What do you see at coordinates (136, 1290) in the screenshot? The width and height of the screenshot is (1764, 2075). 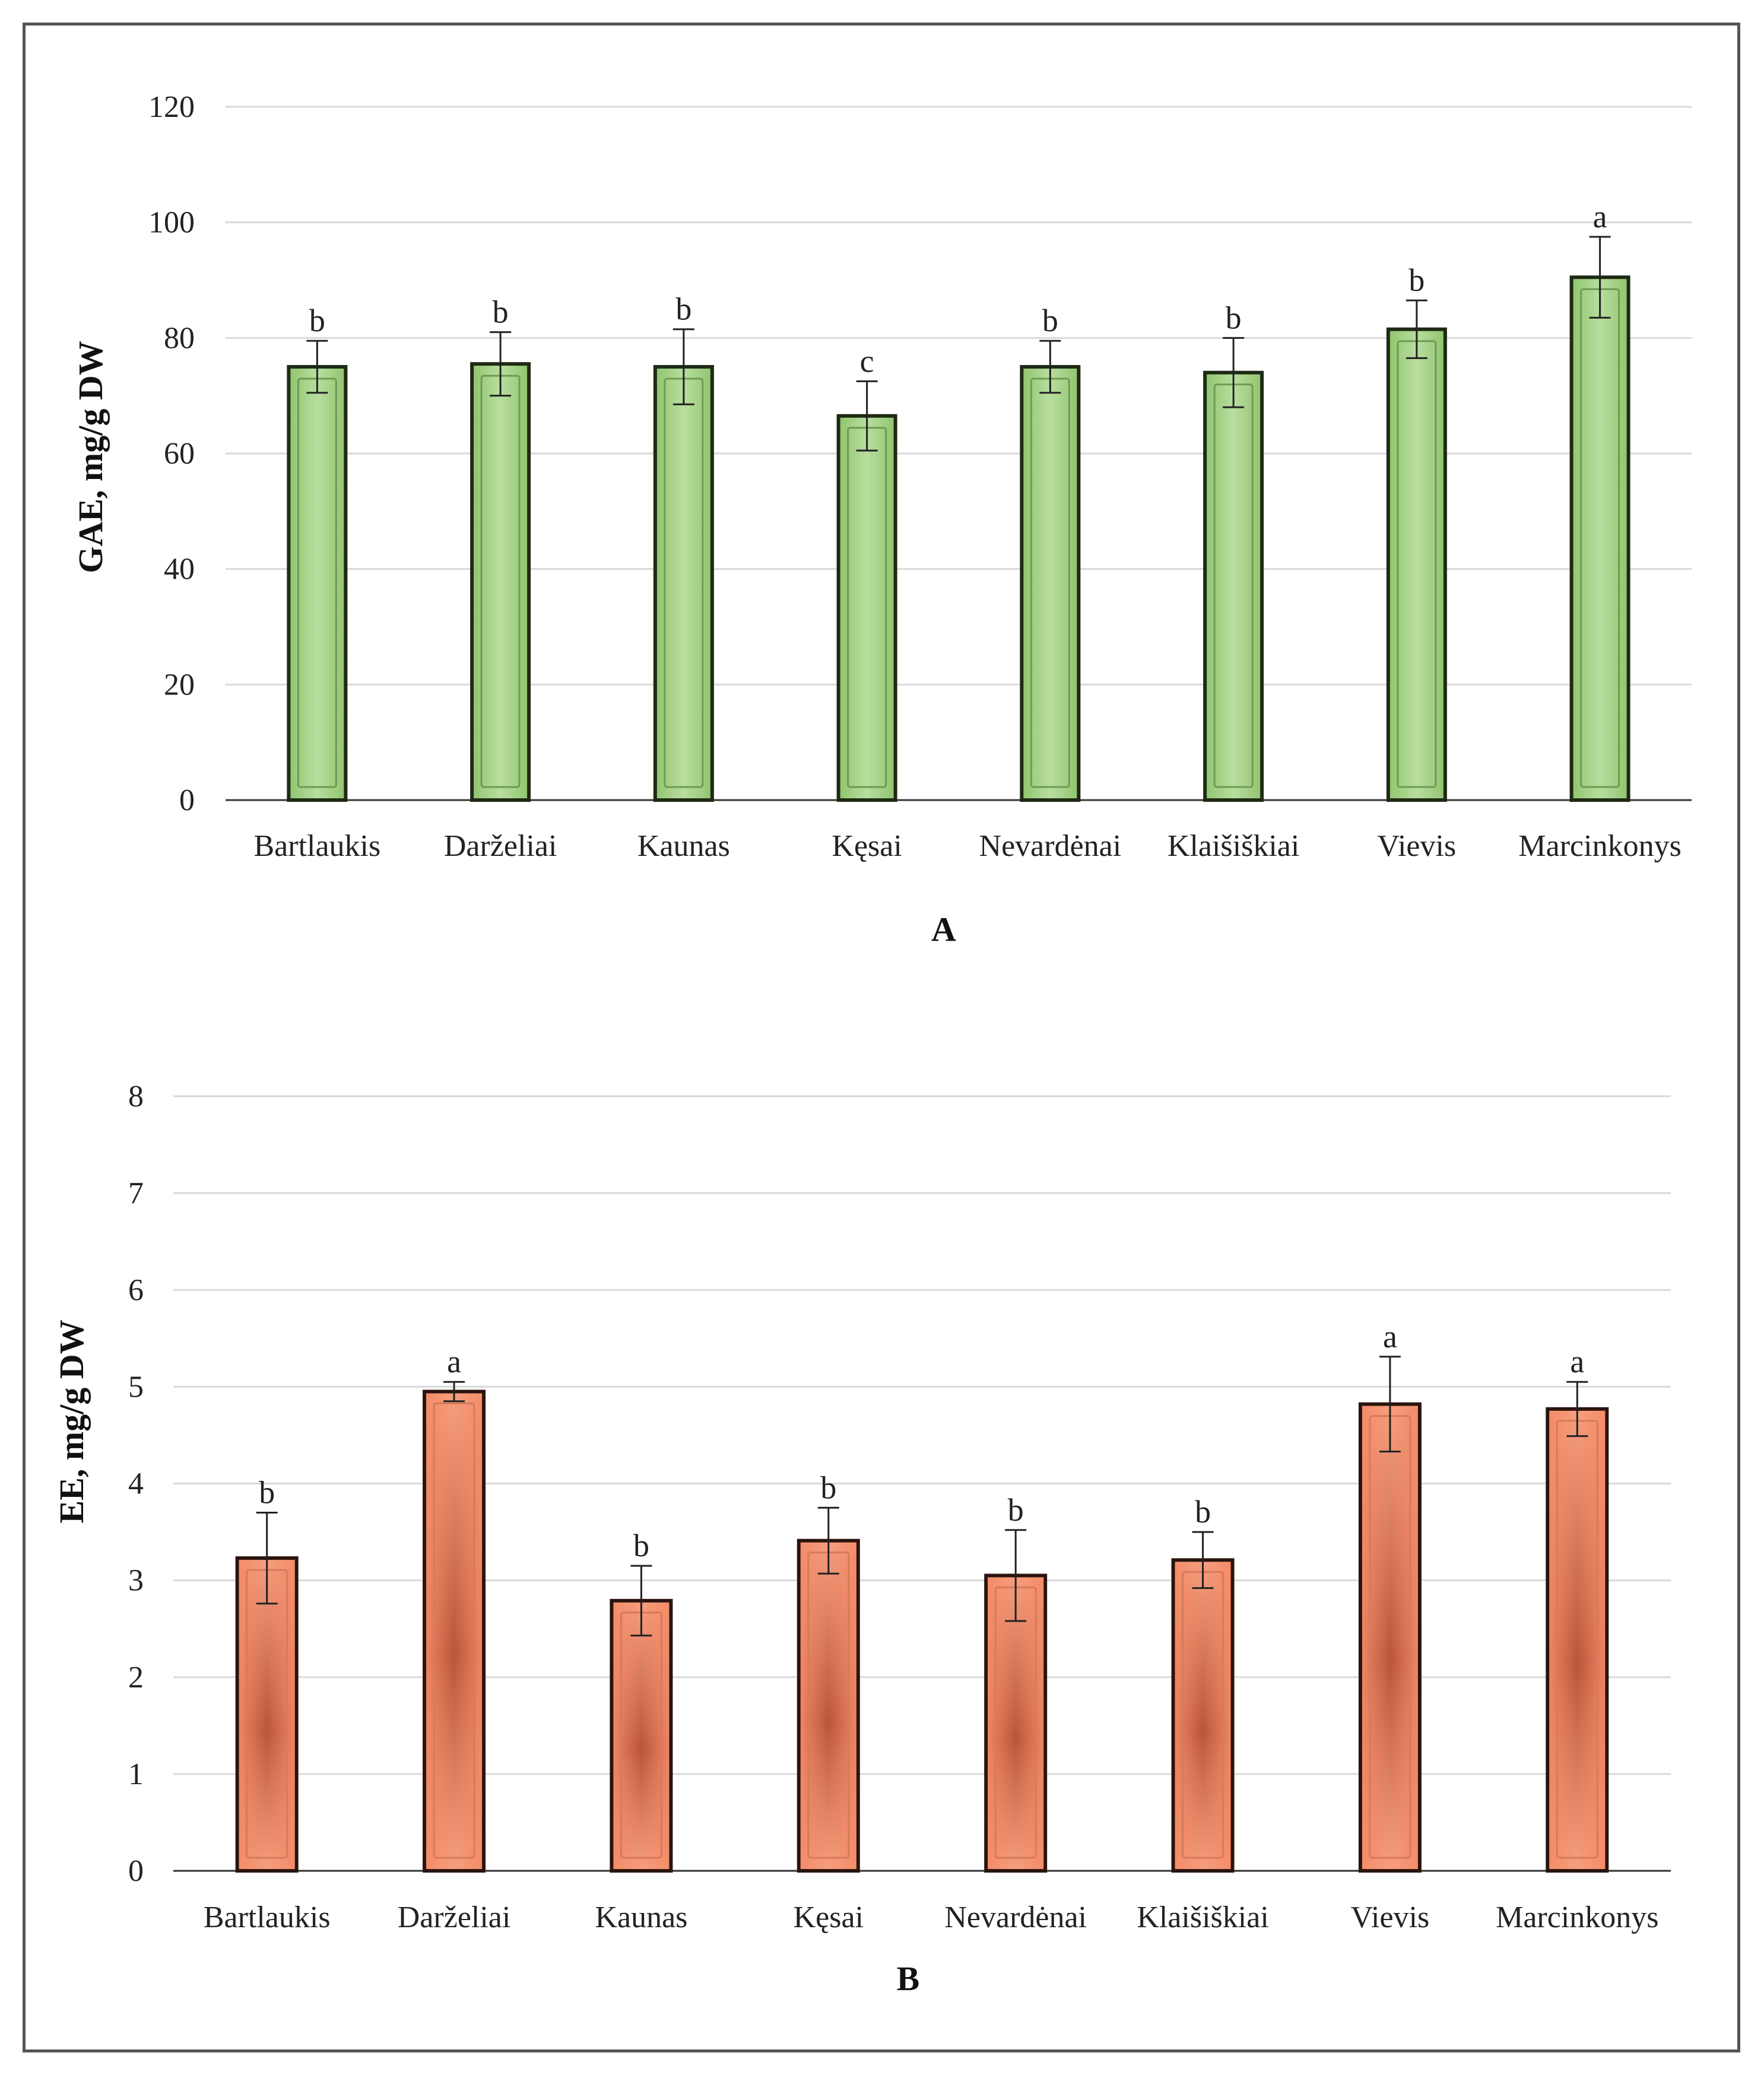 I see `y-tick-label-6: 6` at bounding box center [136, 1290].